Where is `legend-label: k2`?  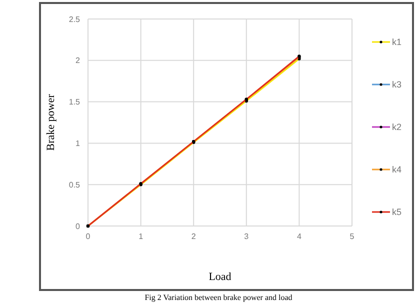 legend-label: k2 is located at coordinates (397, 127).